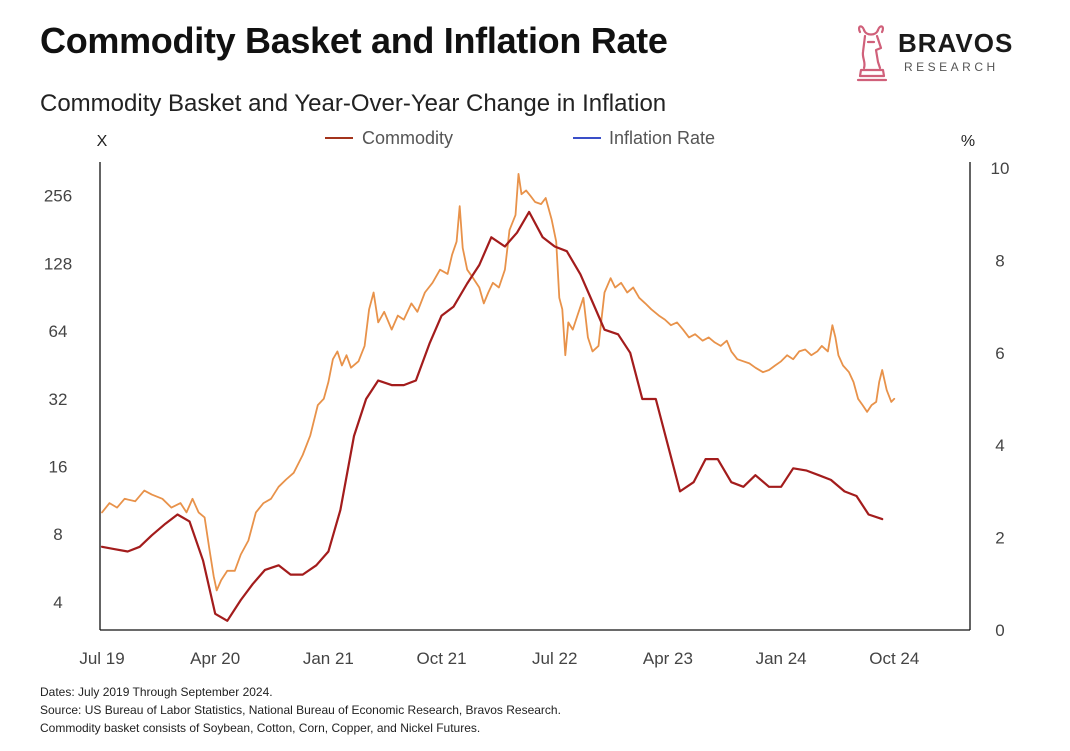 This screenshot has height=751, width=1070. Describe the element at coordinates (58, 467) in the screenshot. I see `left-tick-label: 16` at that location.